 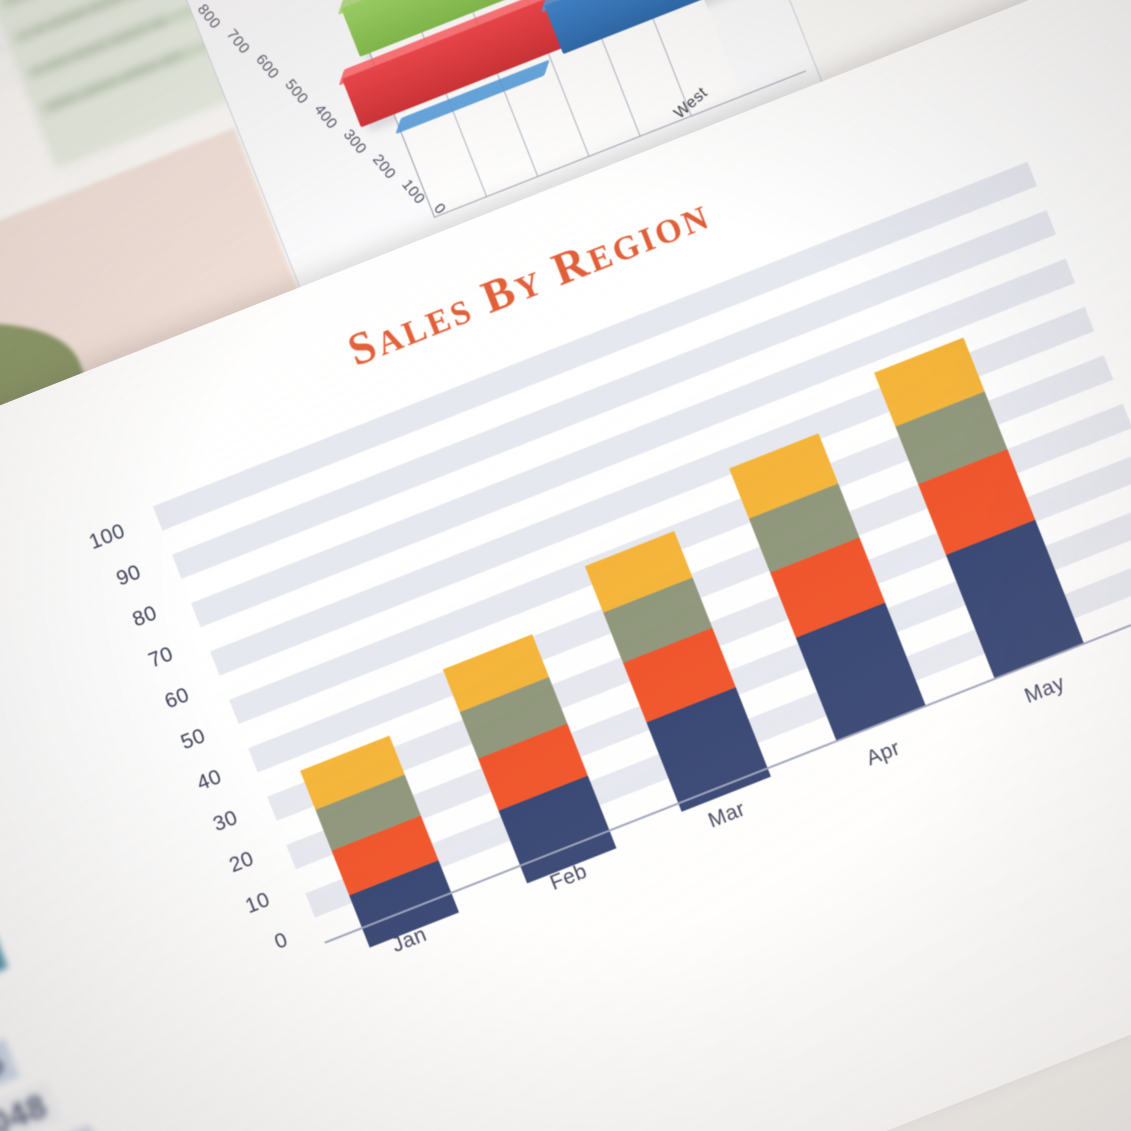 What do you see at coordinates (177, 698) in the screenshot?
I see `ytick-60: 60` at bounding box center [177, 698].